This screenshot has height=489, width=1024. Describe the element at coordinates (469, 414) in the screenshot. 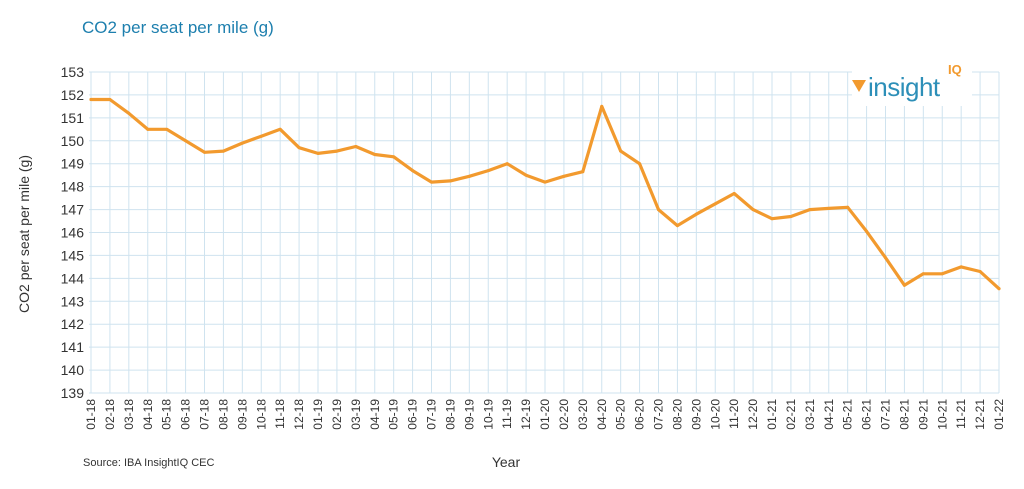

I see `x-tick-label: 09-19` at that location.